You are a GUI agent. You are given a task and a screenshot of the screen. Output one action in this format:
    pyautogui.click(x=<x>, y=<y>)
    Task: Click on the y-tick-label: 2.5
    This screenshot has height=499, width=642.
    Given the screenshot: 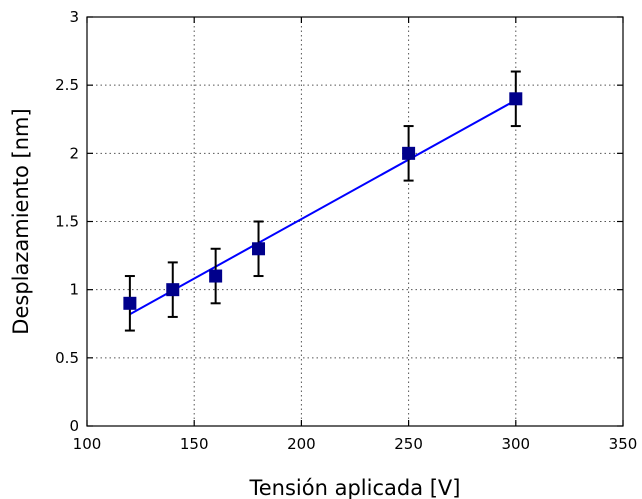 What is the action you would take?
    pyautogui.click(x=67, y=85)
    